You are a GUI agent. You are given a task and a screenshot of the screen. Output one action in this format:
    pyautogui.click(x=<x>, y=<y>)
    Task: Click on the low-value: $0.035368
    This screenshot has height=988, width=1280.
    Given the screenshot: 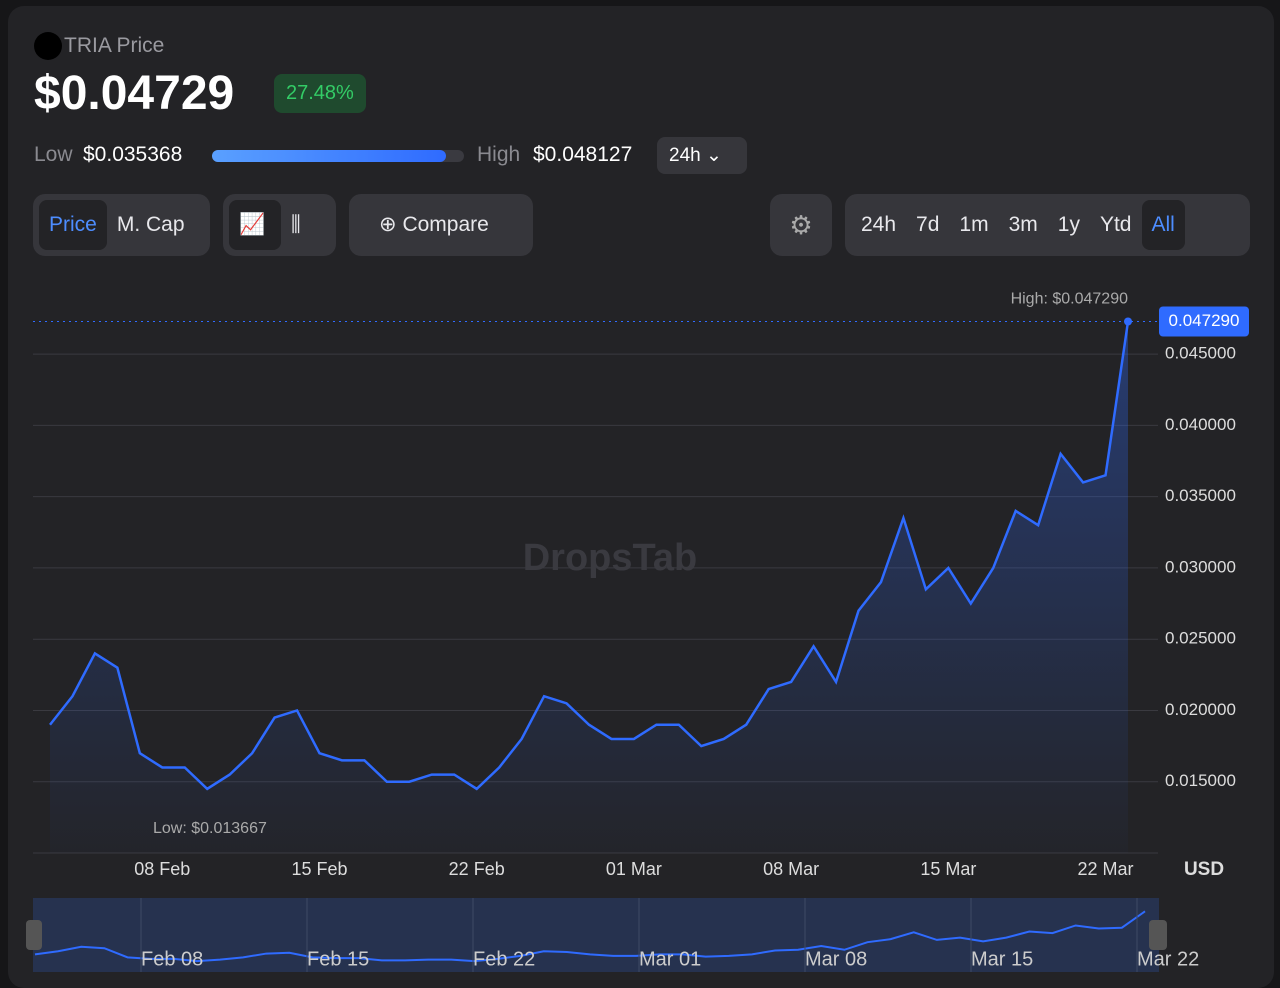 What is the action you would take?
    pyautogui.click(x=133, y=154)
    